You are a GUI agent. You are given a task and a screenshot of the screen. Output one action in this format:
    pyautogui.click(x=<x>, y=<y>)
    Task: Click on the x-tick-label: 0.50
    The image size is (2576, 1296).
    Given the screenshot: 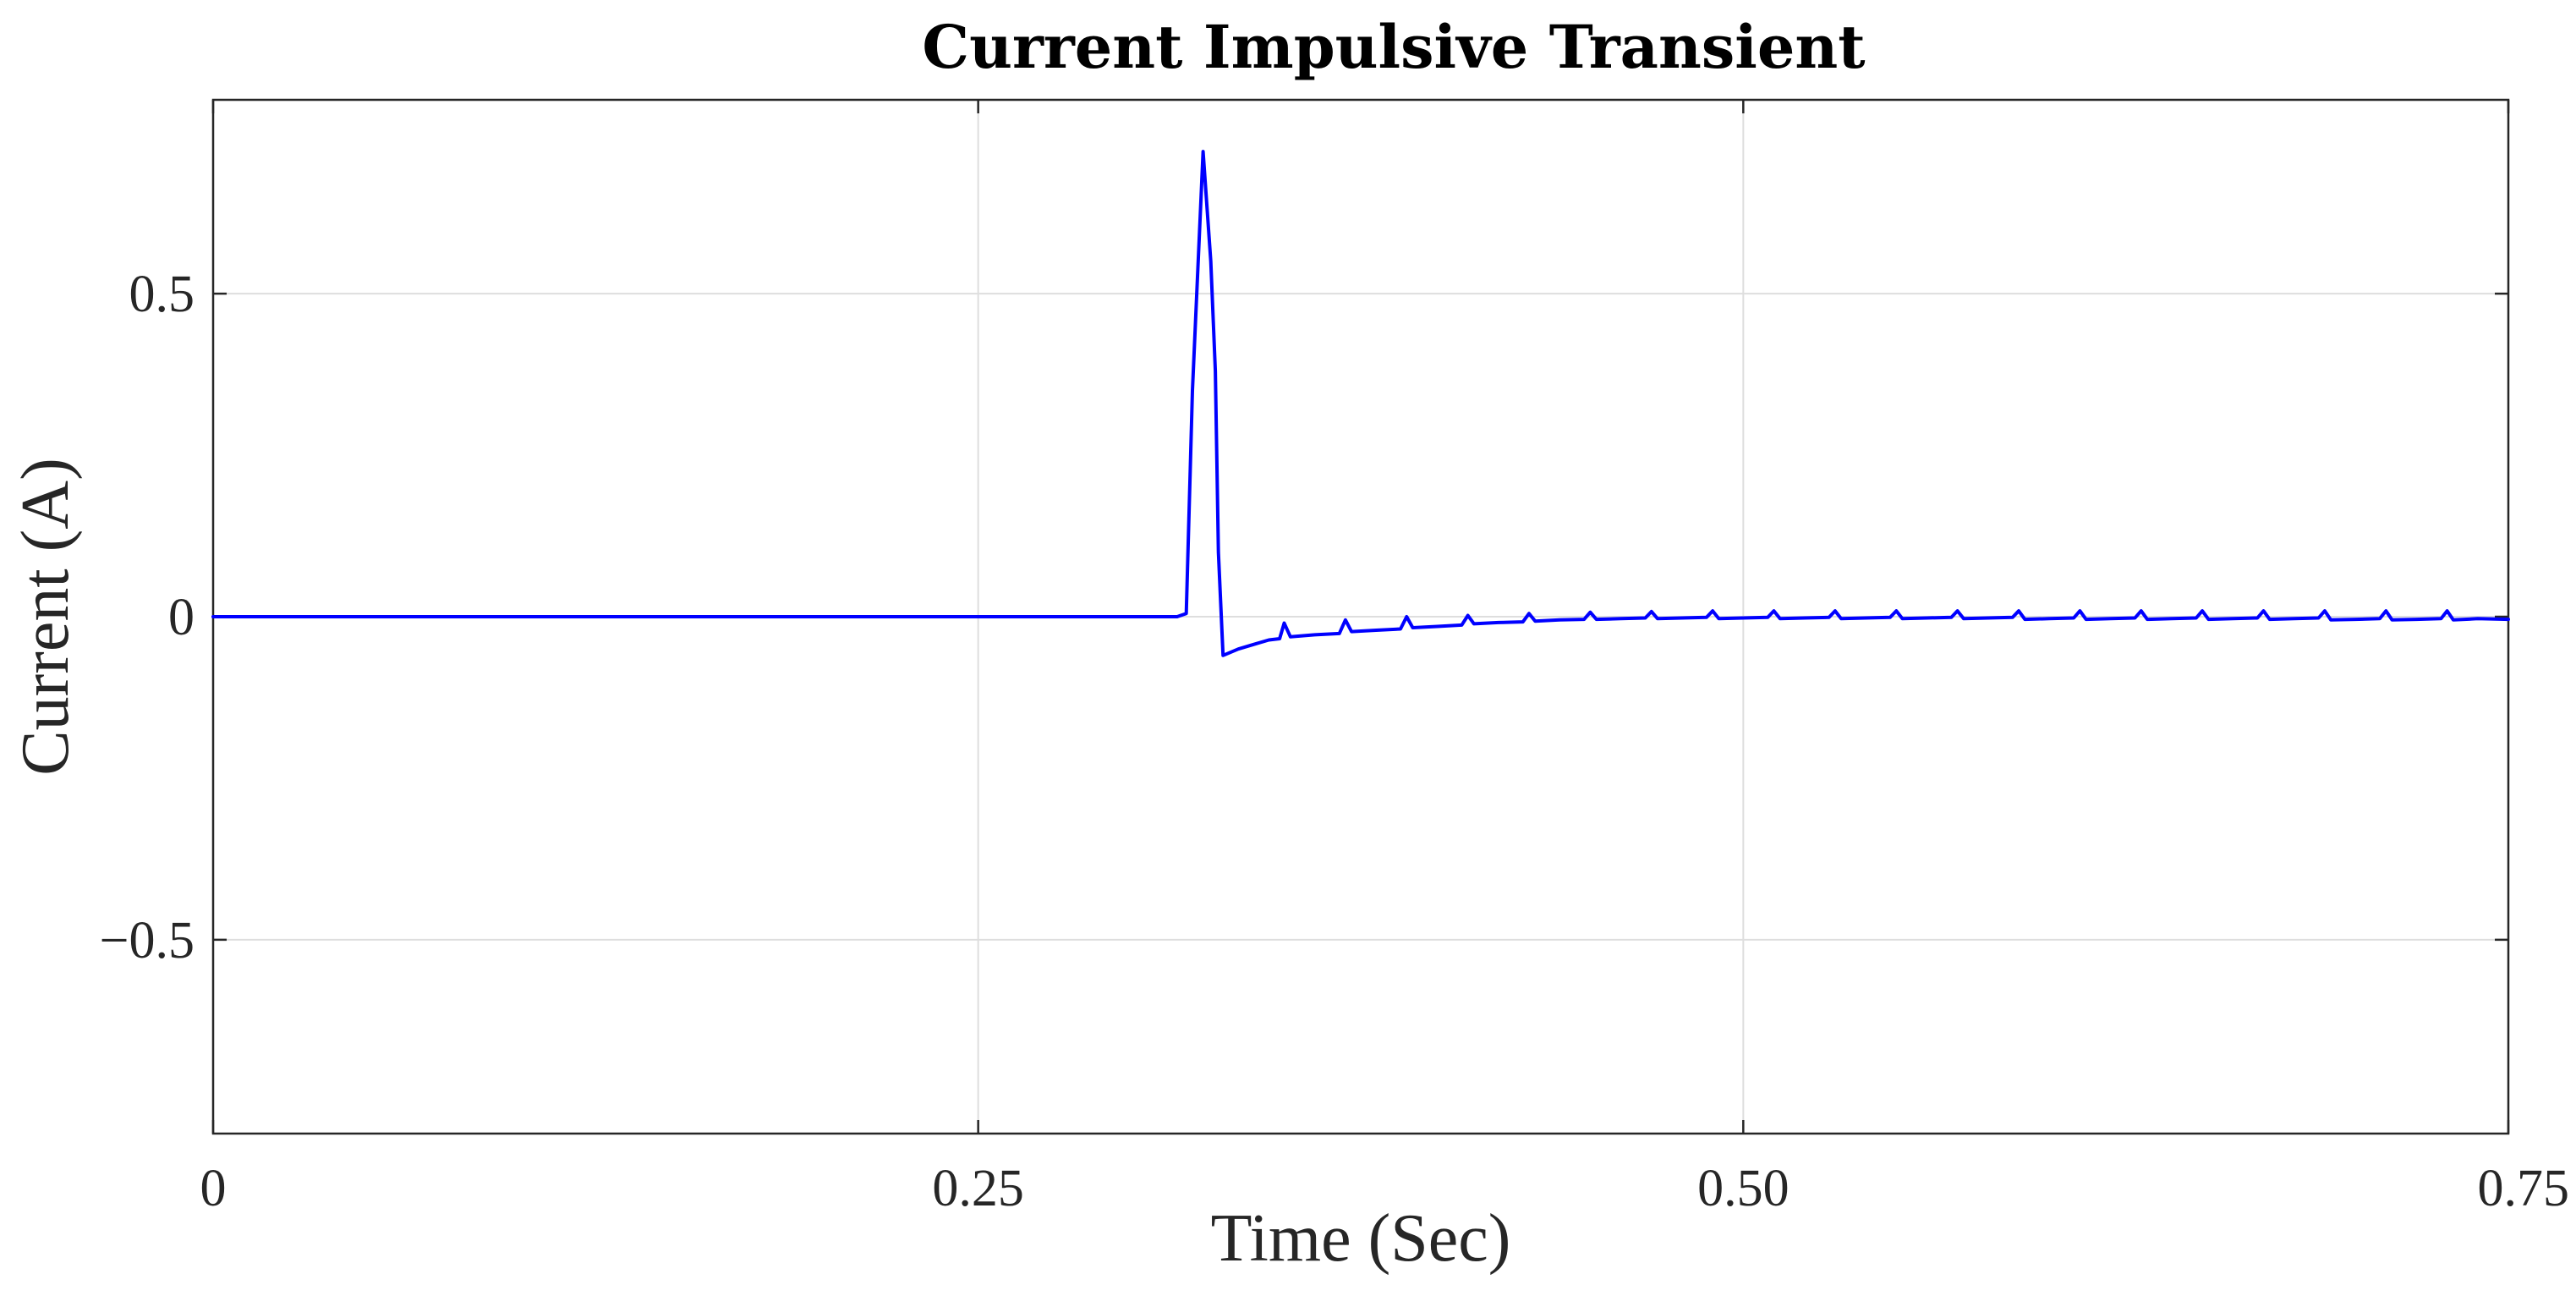 What is the action you would take?
    pyautogui.click(x=1743, y=1188)
    